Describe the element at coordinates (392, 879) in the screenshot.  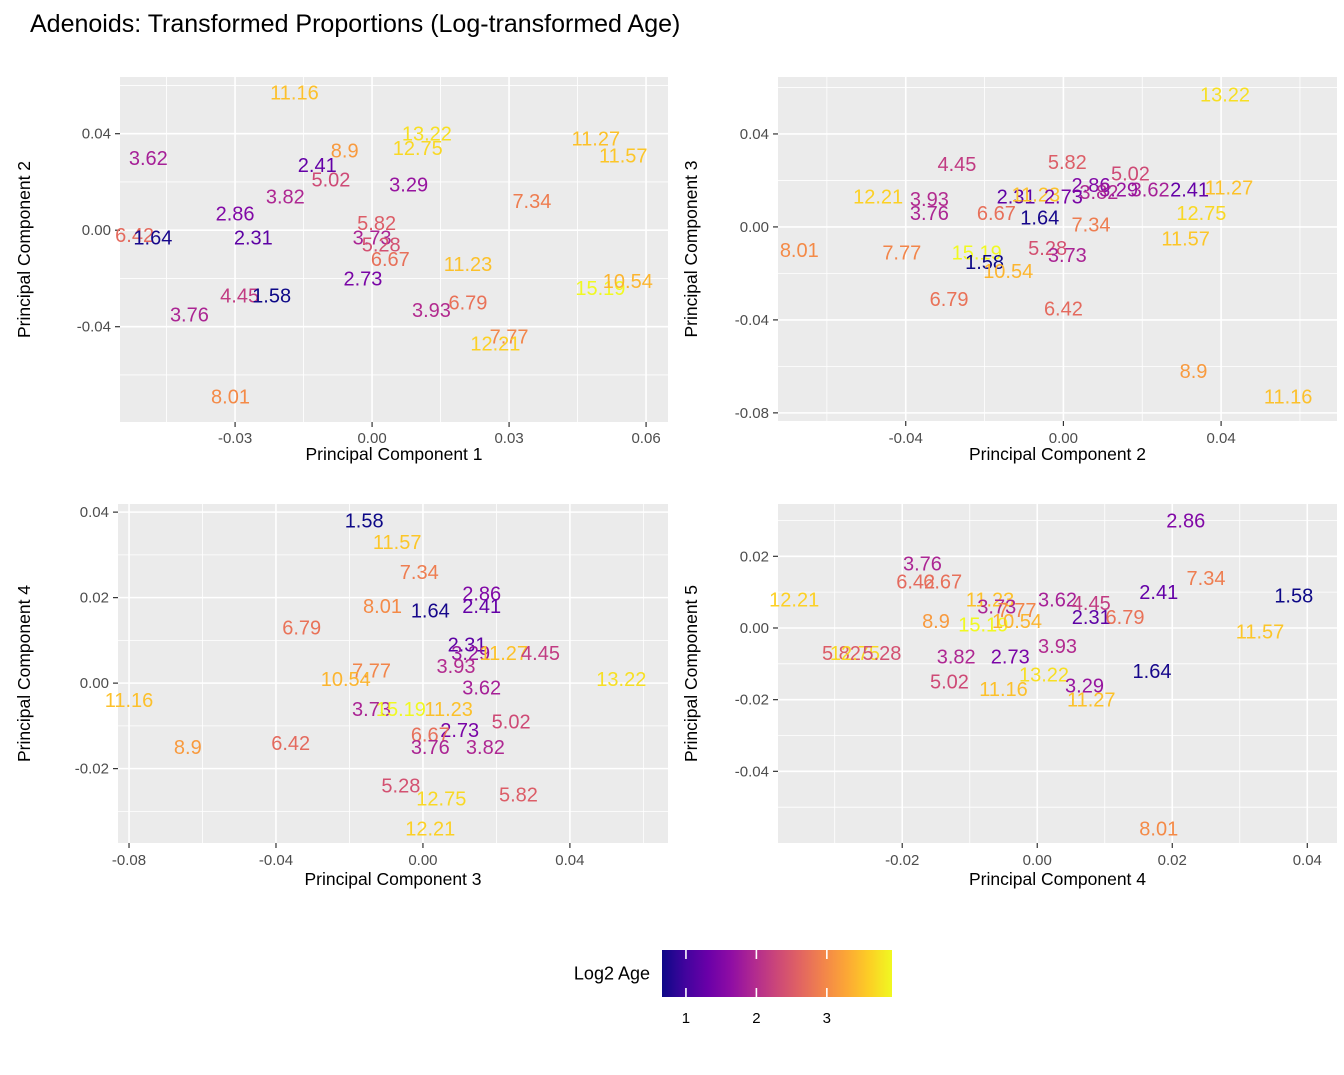
I see `x-axis-title: Principal Component 3` at that location.